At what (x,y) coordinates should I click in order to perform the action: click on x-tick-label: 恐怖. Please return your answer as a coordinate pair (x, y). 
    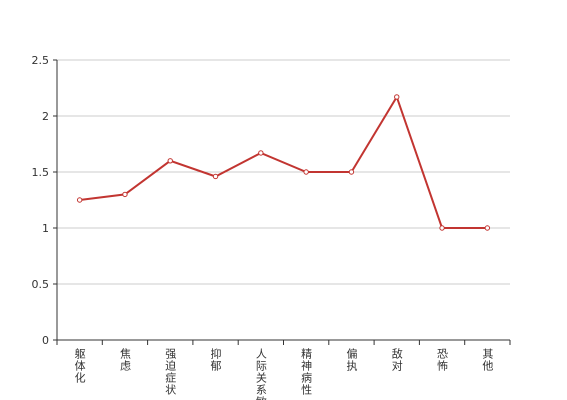
    Looking at the image, I should click on (442, 360).